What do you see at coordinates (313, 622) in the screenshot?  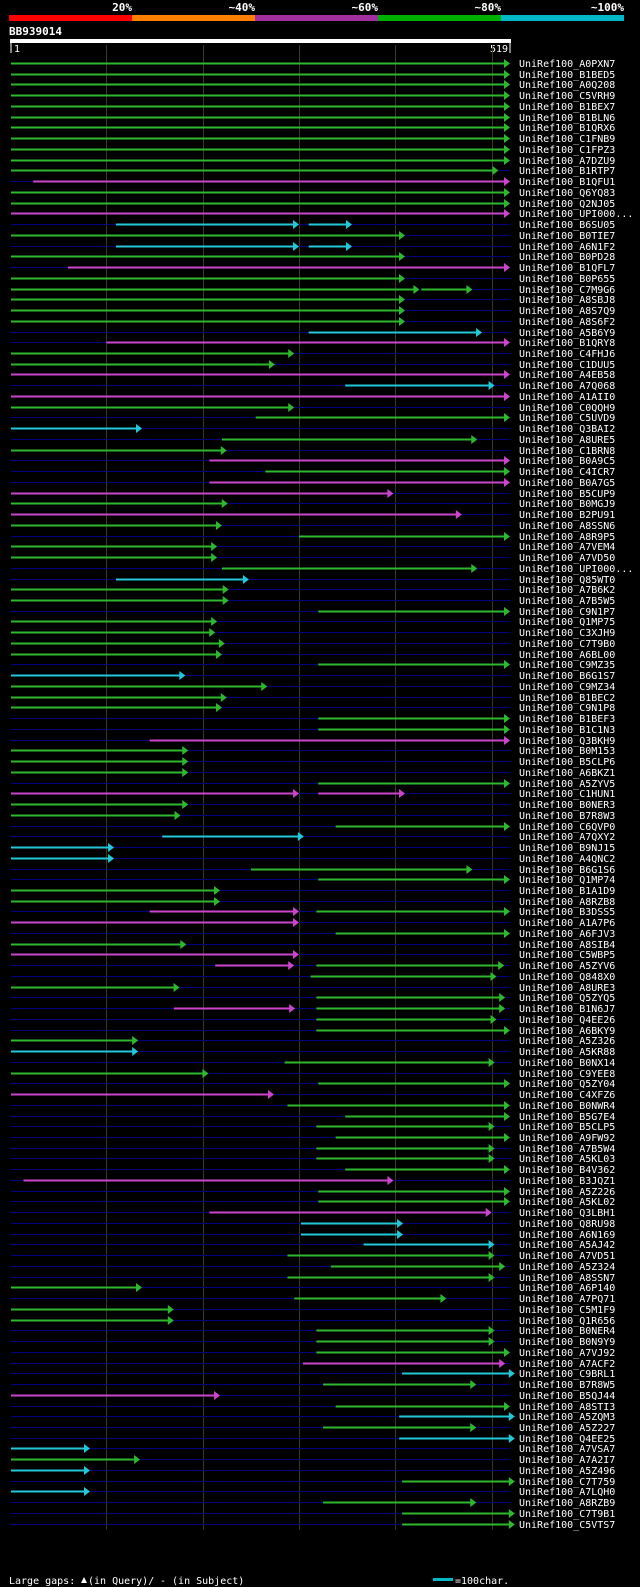 I see `hit-row: UniRef100_Q1MP75` at bounding box center [313, 622].